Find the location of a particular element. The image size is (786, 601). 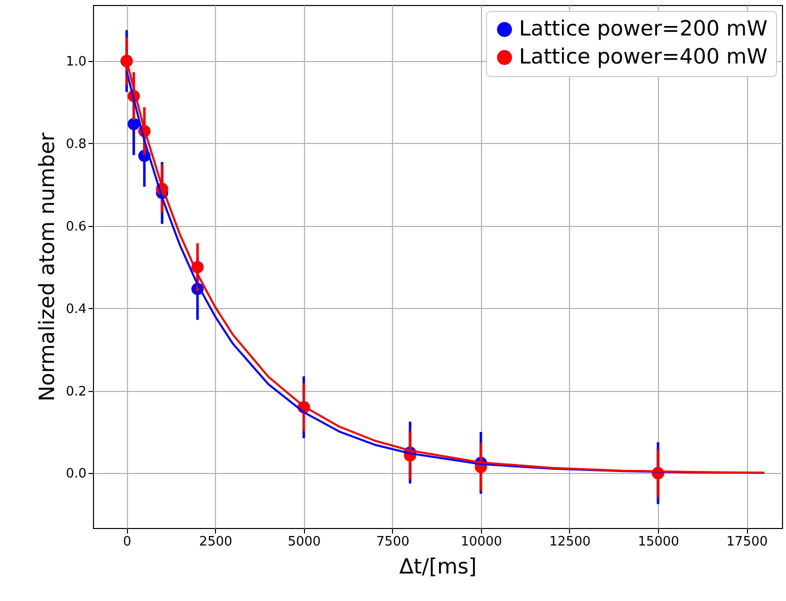

y-axis-title: Normalized atom number is located at coordinates (46, 267).